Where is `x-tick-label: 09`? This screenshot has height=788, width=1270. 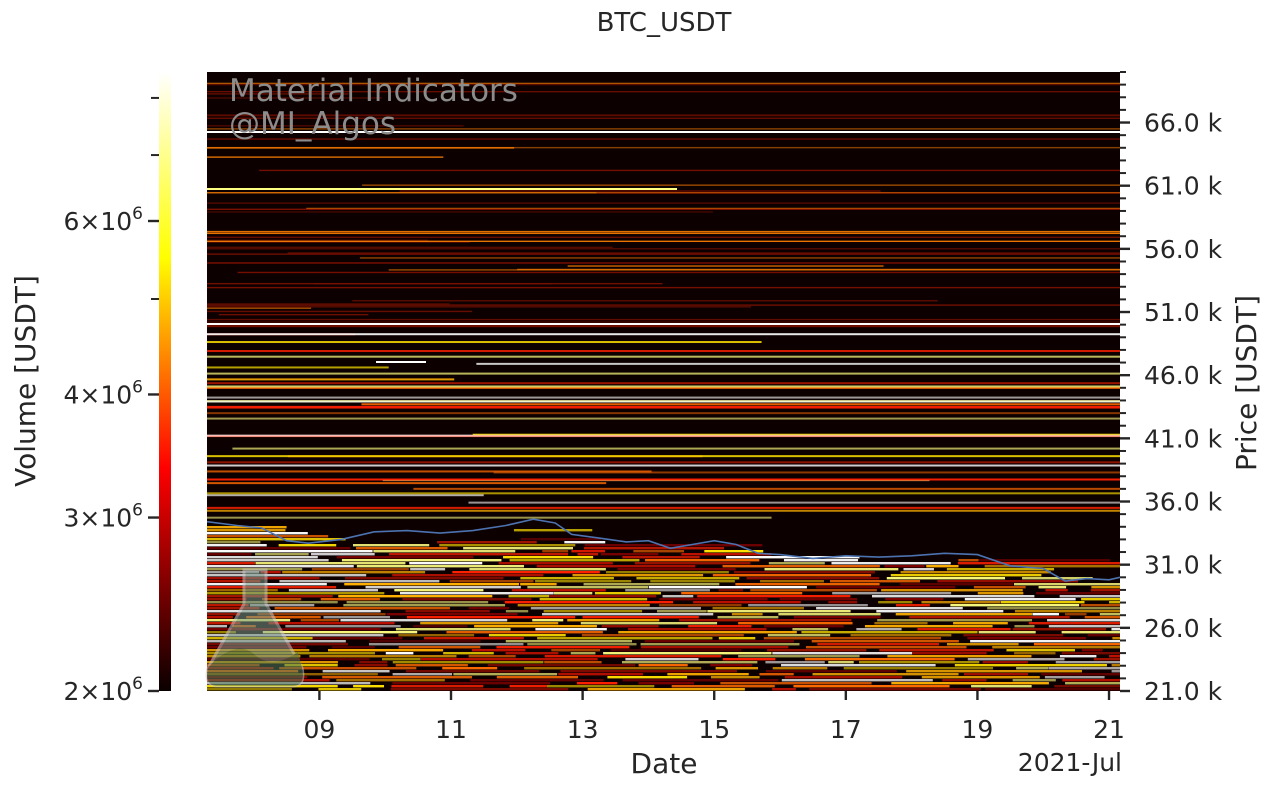
x-tick-label: 09 is located at coordinates (320, 729).